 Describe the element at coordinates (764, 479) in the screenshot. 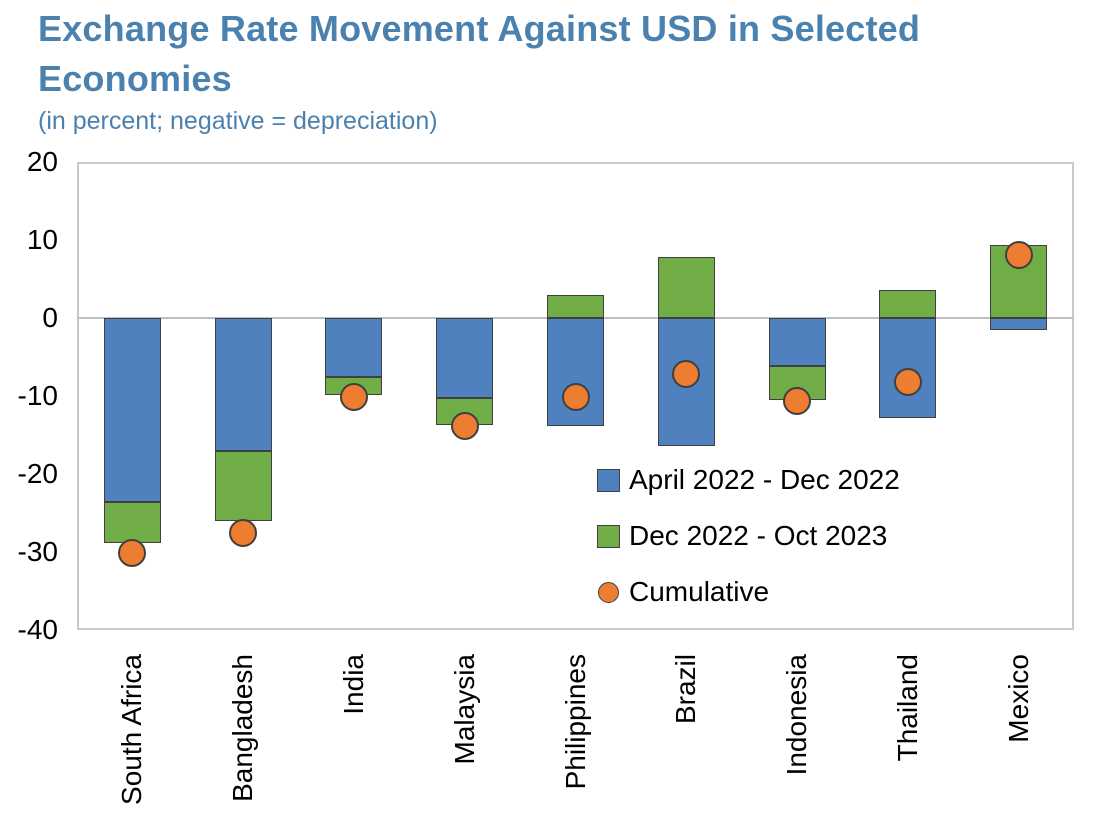

I see `legend-label: April 2022 - Dec 2022` at that location.